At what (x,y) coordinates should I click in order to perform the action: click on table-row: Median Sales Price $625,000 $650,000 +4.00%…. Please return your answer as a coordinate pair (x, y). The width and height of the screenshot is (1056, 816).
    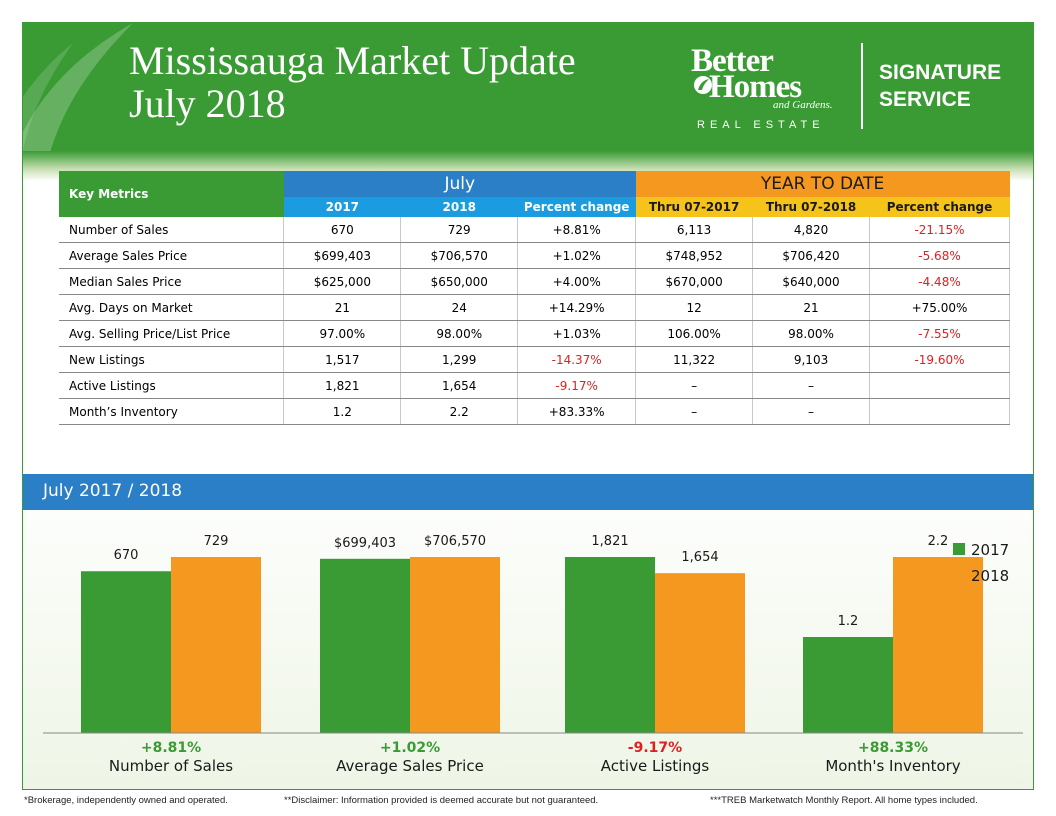
    Looking at the image, I should click on (534, 281).